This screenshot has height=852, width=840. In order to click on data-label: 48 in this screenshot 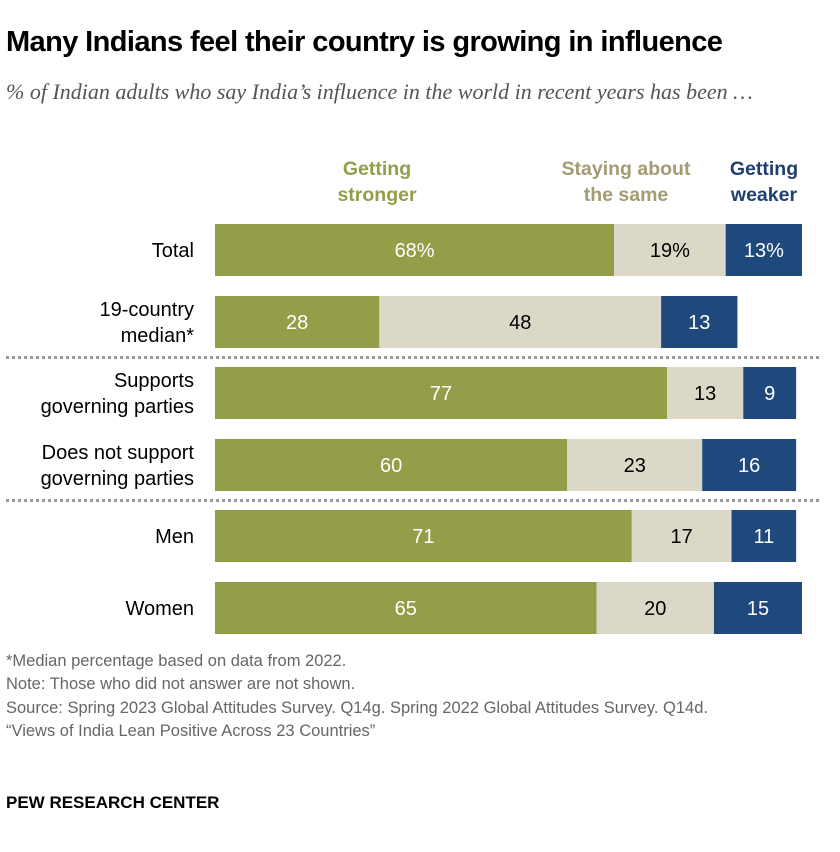, I will do `click(520, 323)`.